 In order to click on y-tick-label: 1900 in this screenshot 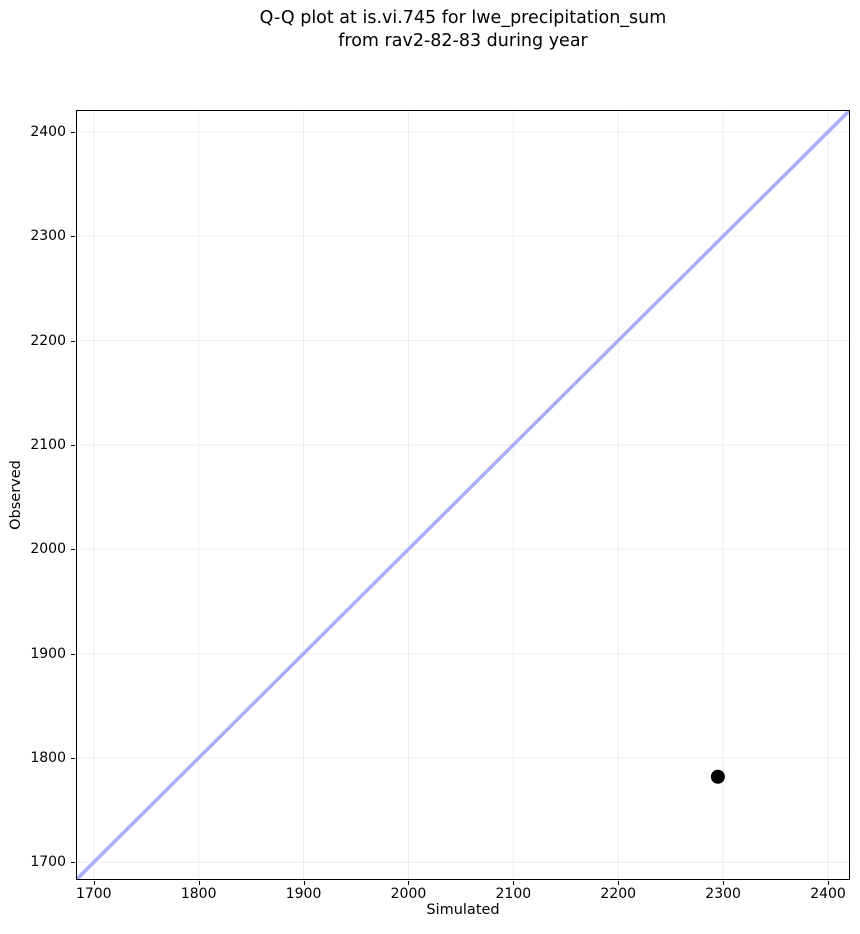, I will do `click(48, 653)`.